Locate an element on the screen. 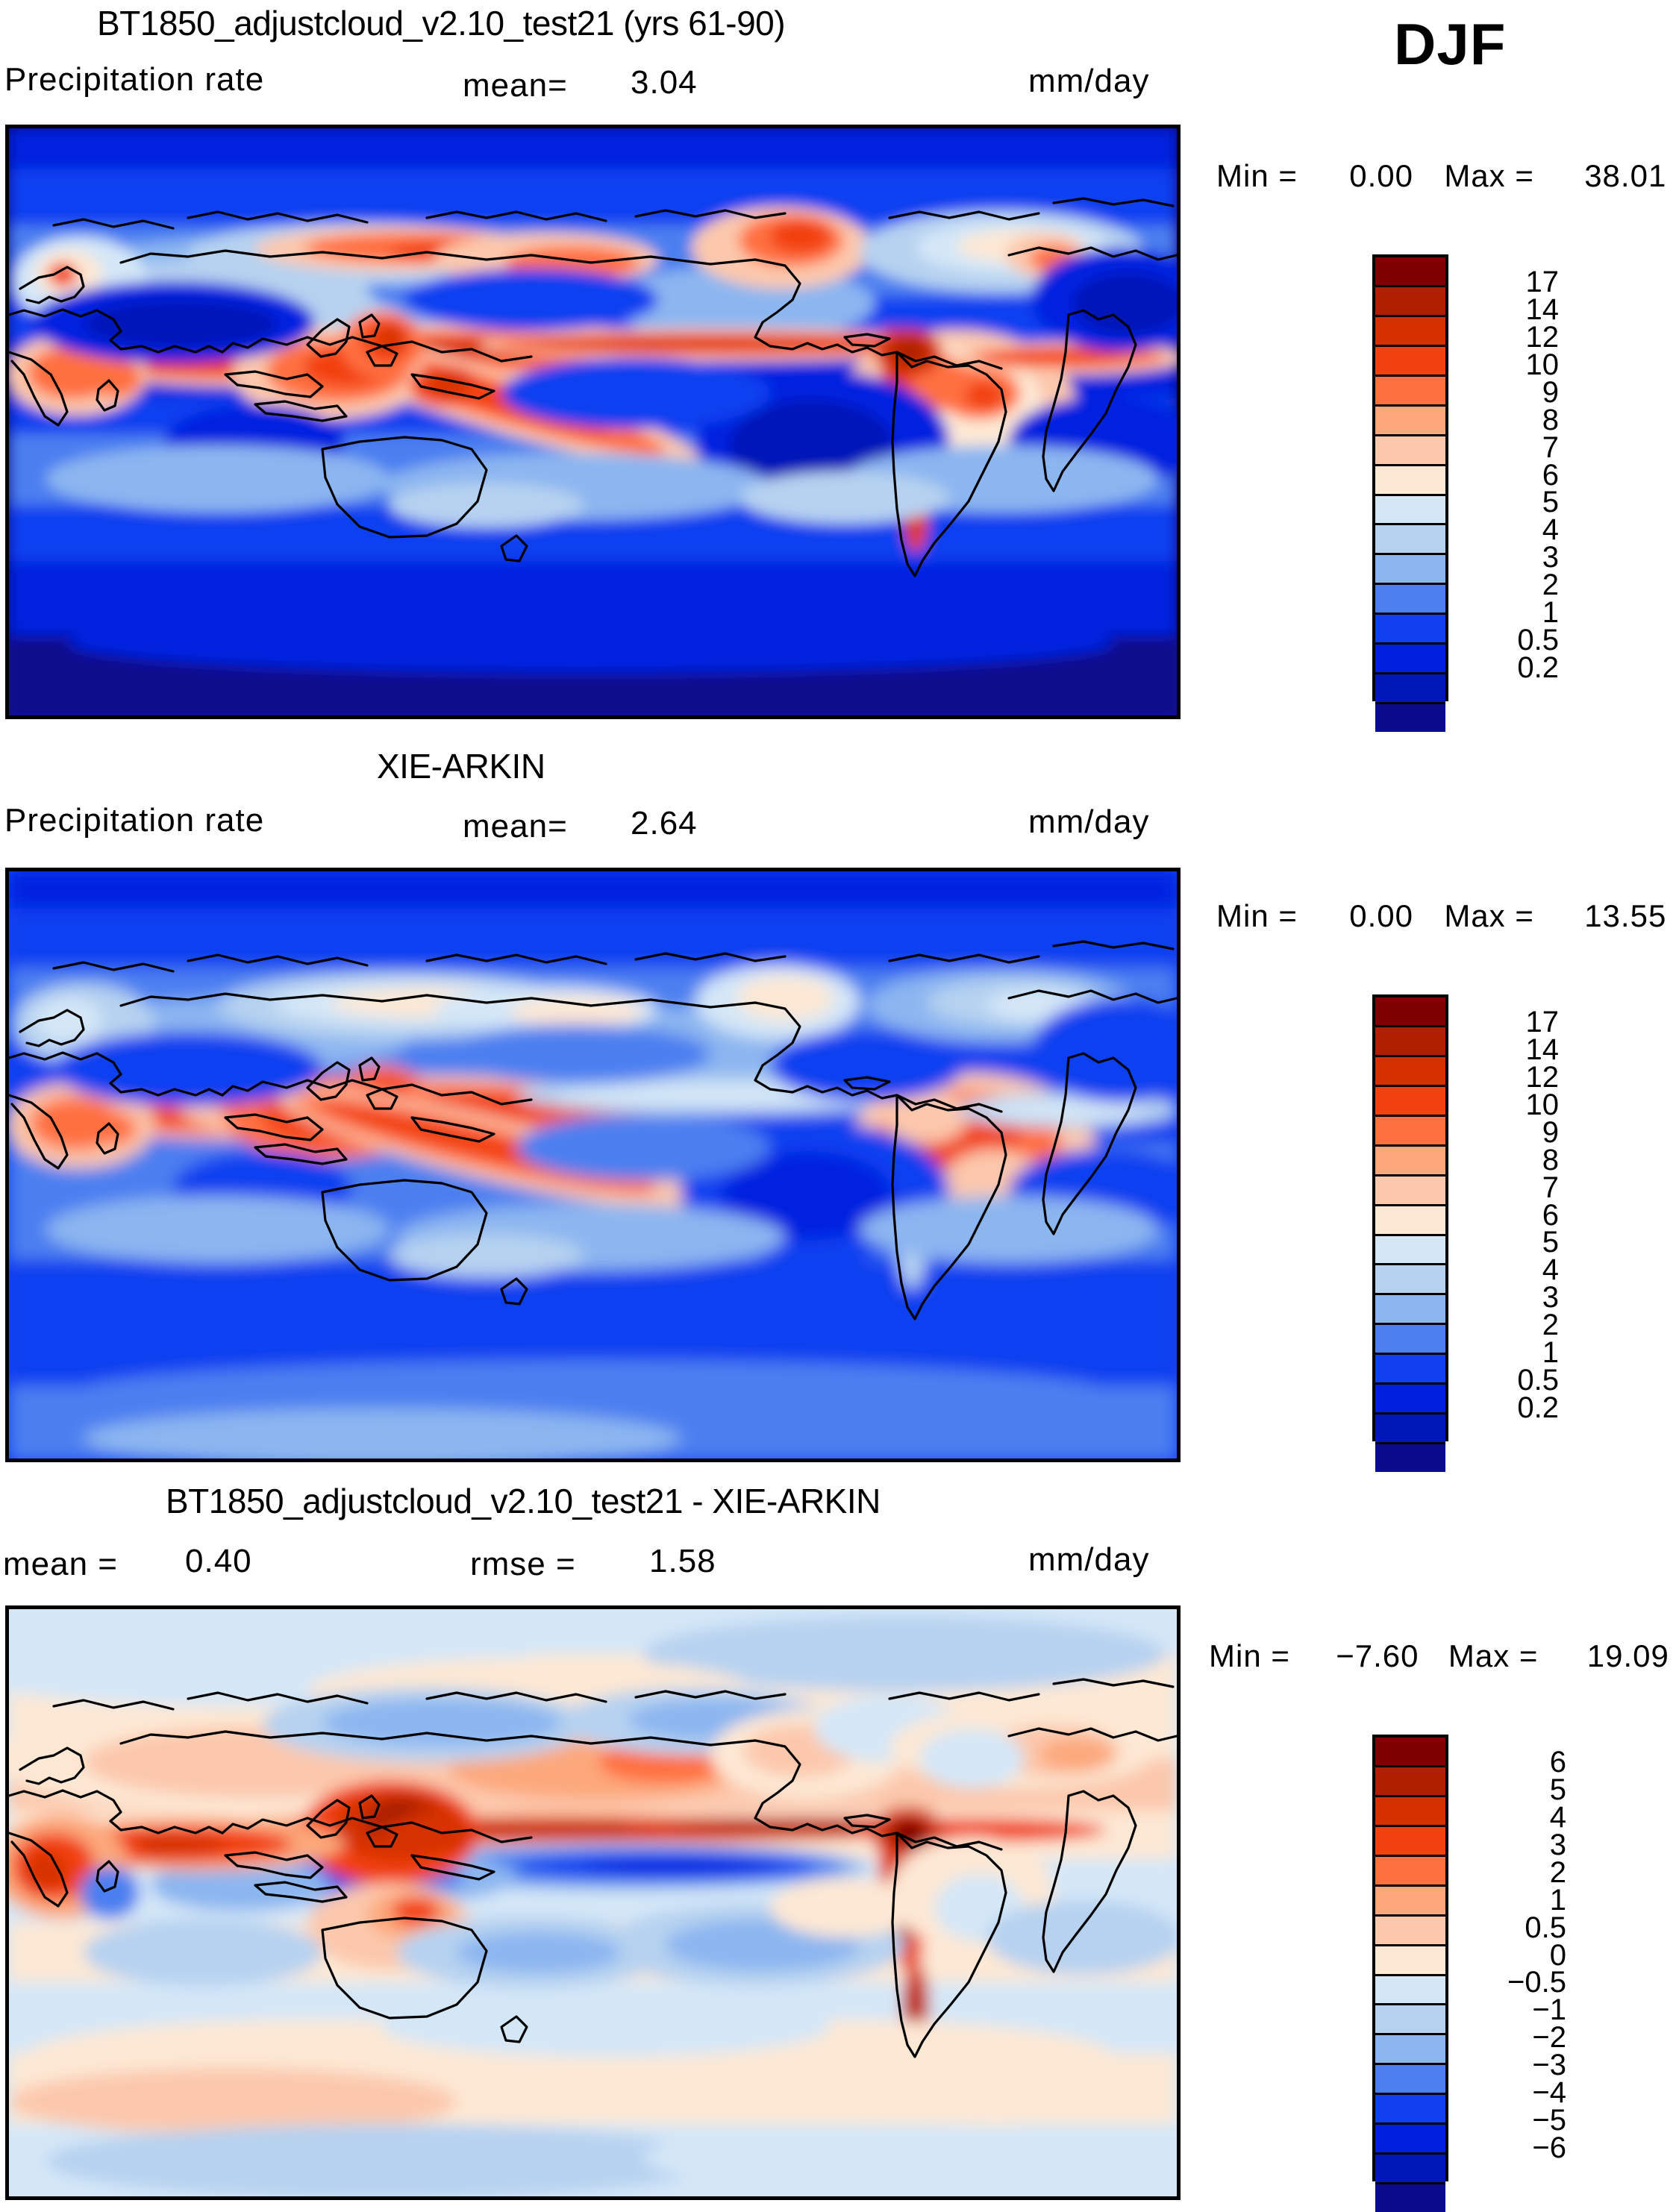 This screenshot has width=1676, height=2212. panel-model-units: mm/day is located at coordinates (1089, 81).